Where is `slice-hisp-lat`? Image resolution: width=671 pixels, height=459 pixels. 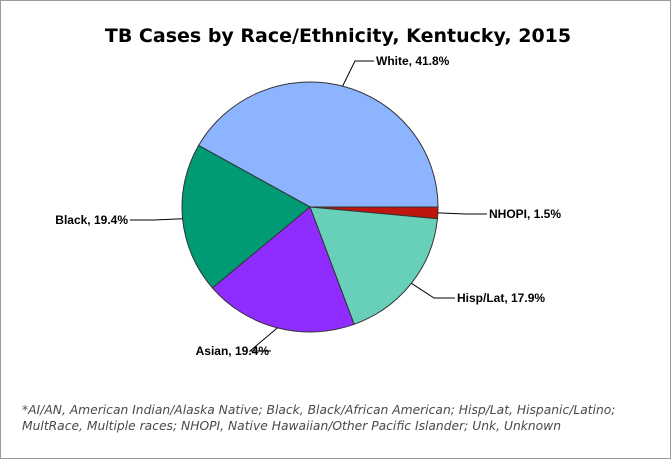 slice-hisp-lat is located at coordinates (373, 265).